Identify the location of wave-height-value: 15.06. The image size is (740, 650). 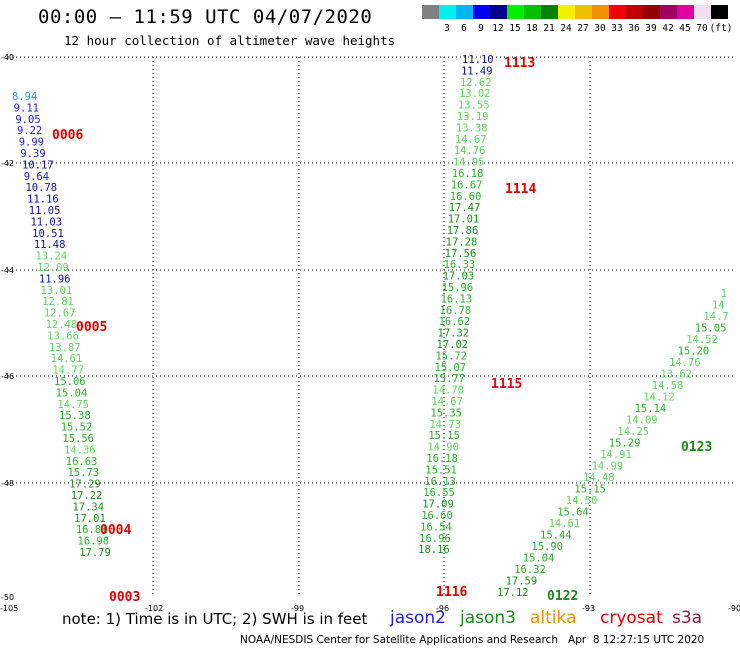
(70, 382).